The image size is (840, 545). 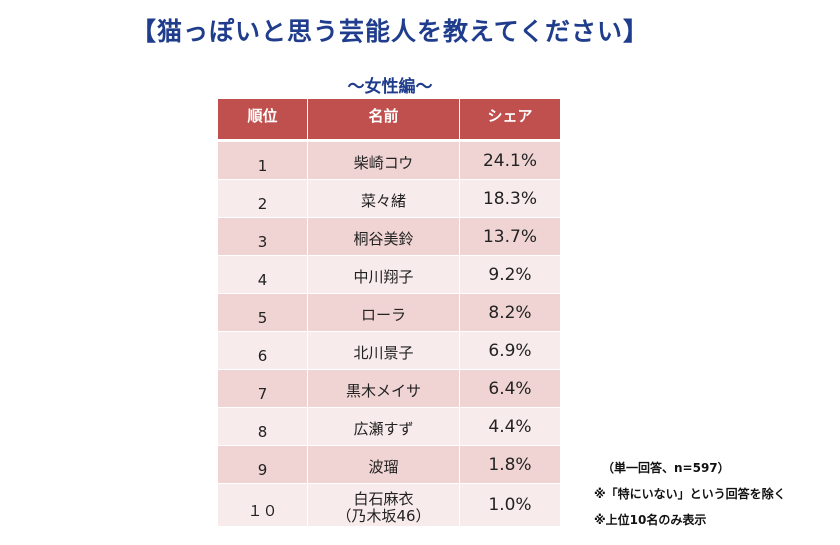 I want to click on page-title: 【猫っぽいと思う芸能人を教えてください】, so click(x=389, y=31).